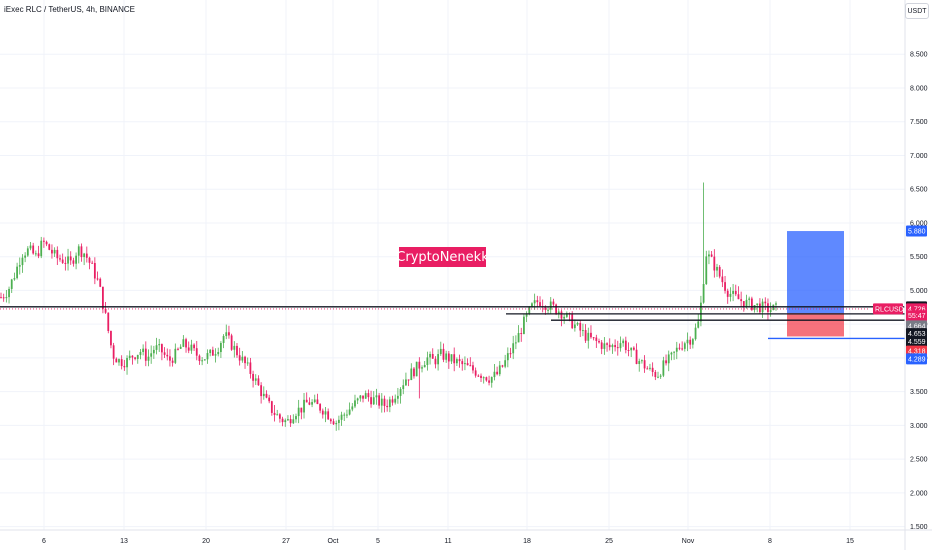  What do you see at coordinates (452, 323) in the screenshot?
I see `horizontal-lines` at bounding box center [452, 323].